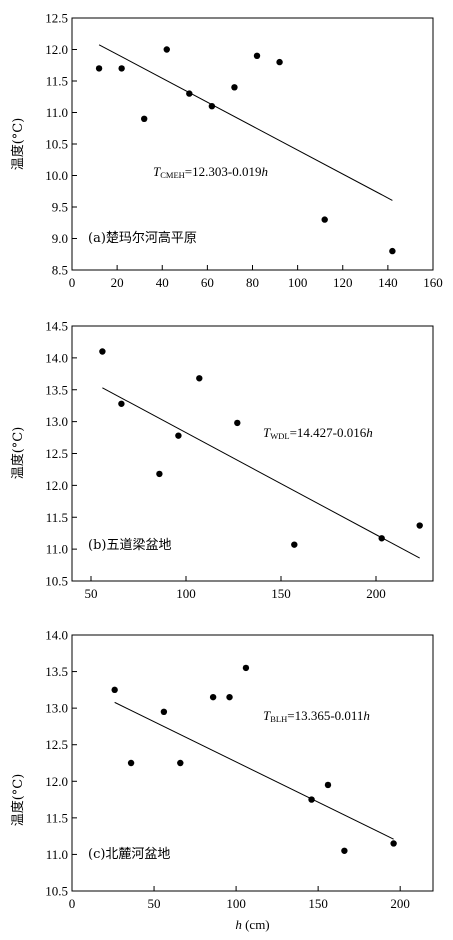  Describe the element at coordinates (56, 175) in the screenshot. I see `y-tick-label: 10.0` at that location.